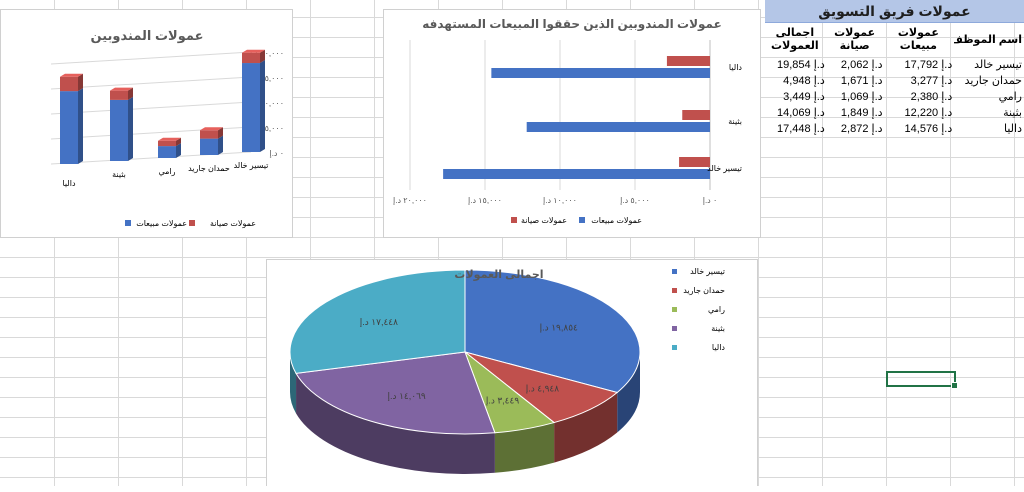 The width and height of the screenshot is (1024, 492). Describe the element at coordinates (1013, 129) in the screenshot. I see `cell-employee: داليا` at that location.